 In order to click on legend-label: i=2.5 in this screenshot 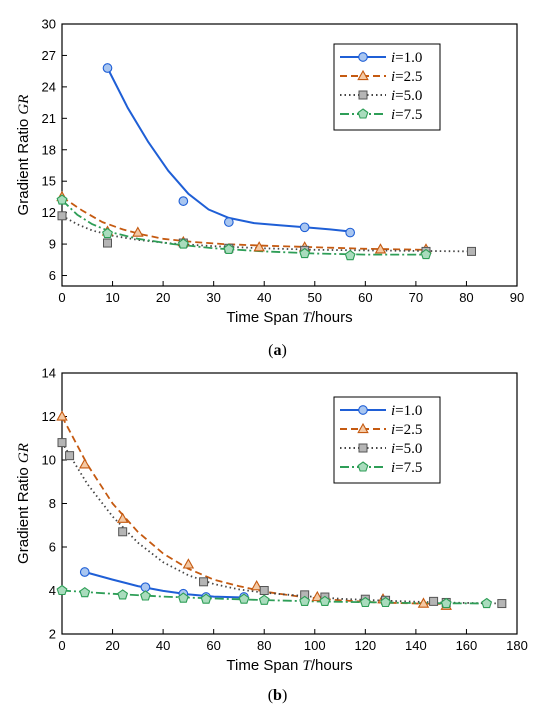, I will do `click(406, 77)`.